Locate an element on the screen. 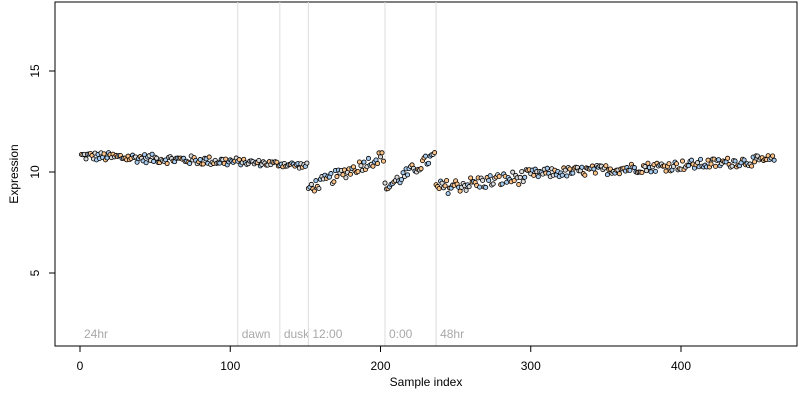  guide-label: dusk is located at coordinates (297, 334).